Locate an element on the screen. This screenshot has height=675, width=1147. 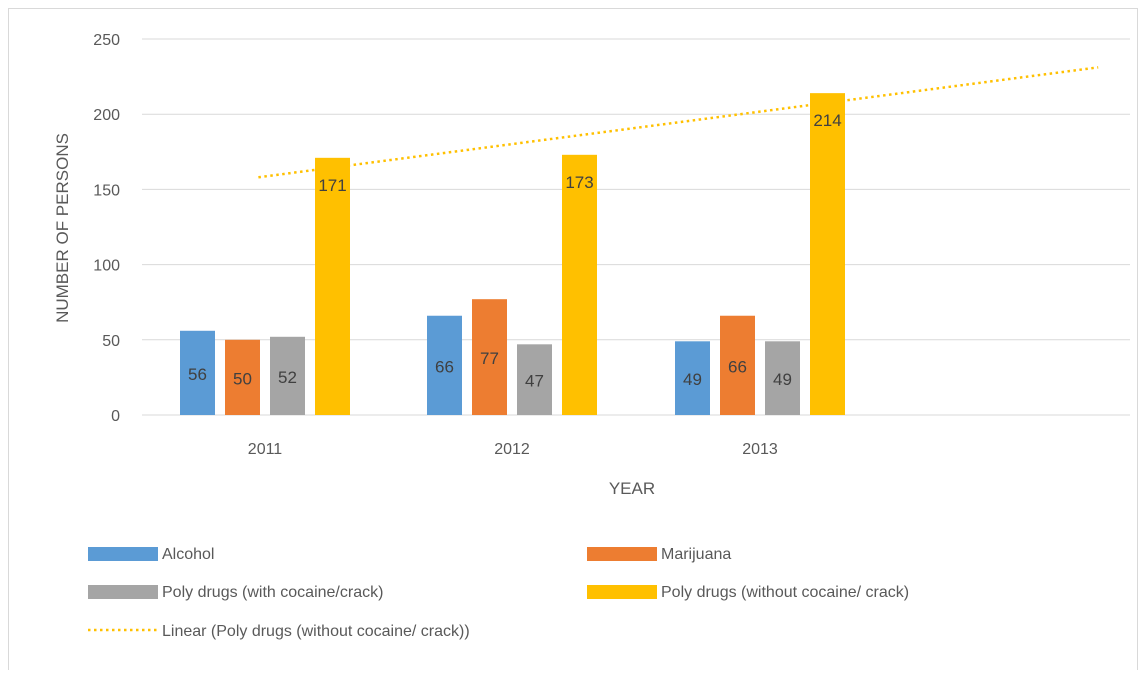
y-tick-label: 50 is located at coordinates (111, 341).